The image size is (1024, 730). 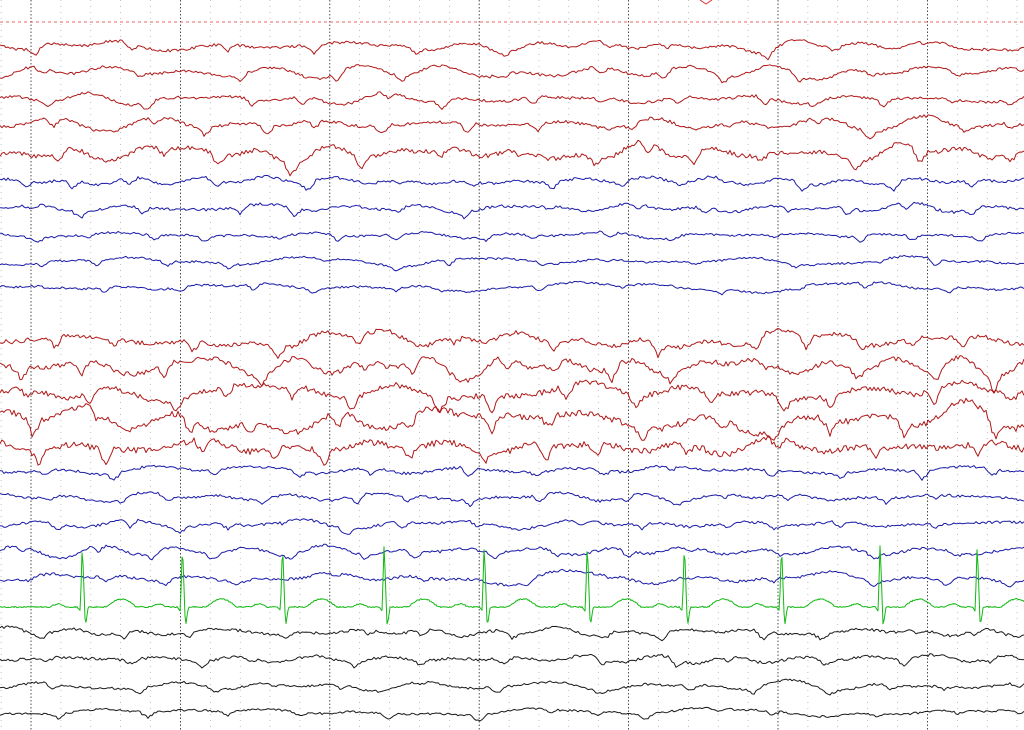 What do you see at coordinates (512, 11) in the screenshot?
I see `event-marker` at bounding box center [512, 11].